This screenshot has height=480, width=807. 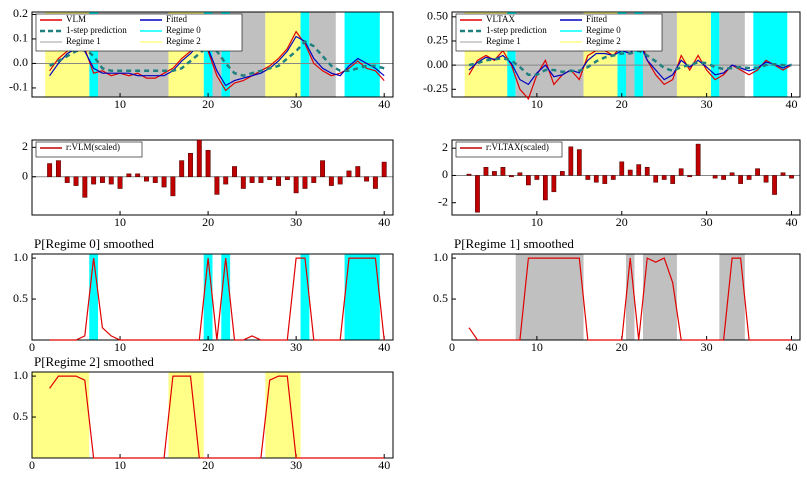 I want to click on y-tick-label: -0.1, so click(x=18, y=87).